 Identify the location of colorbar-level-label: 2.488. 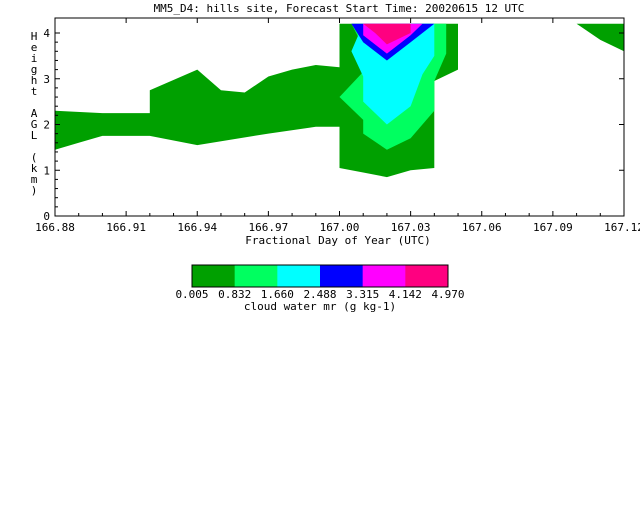
(319, 294).